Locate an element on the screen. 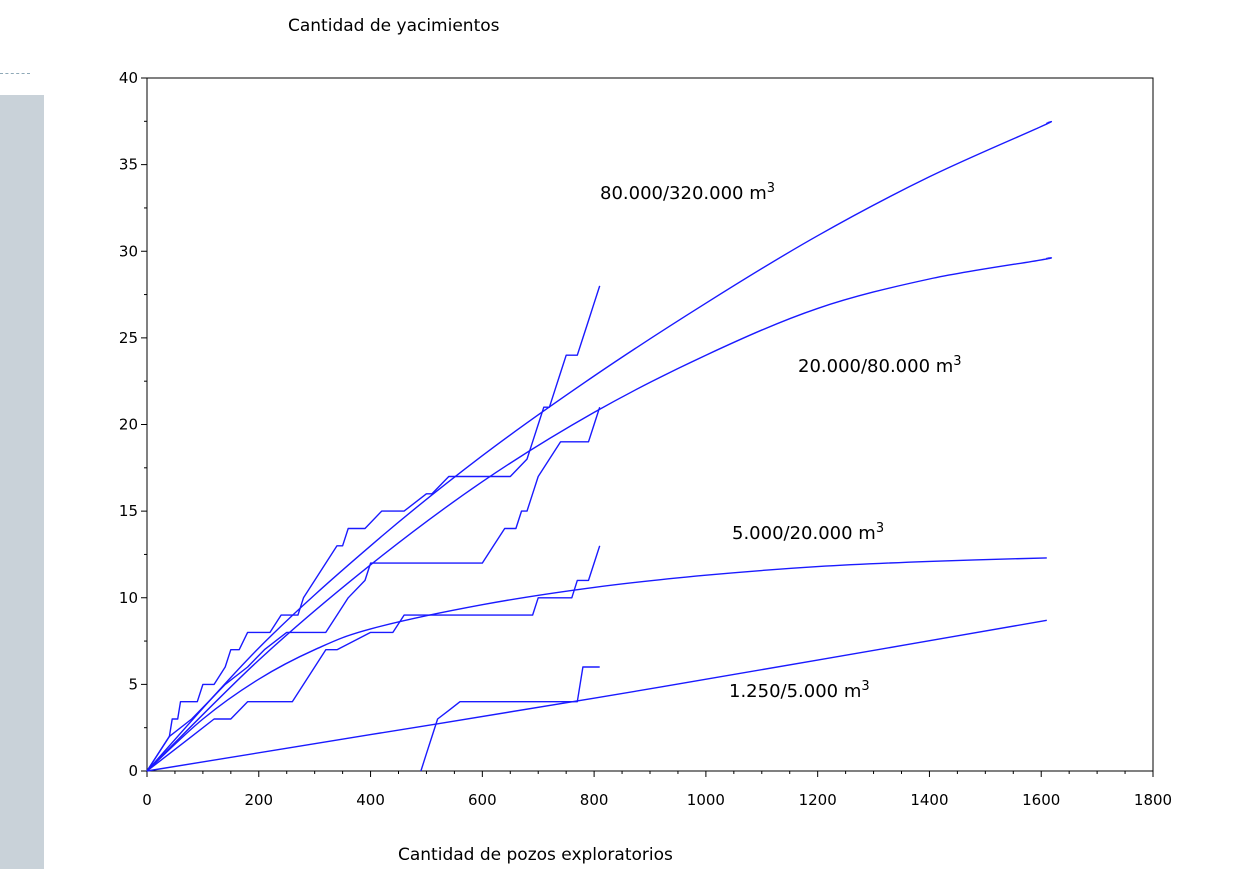 This screenshot has width=1241, height=869. curve-label-1250: 1.250/5.000 m3 is located at coordinates (799, 690).